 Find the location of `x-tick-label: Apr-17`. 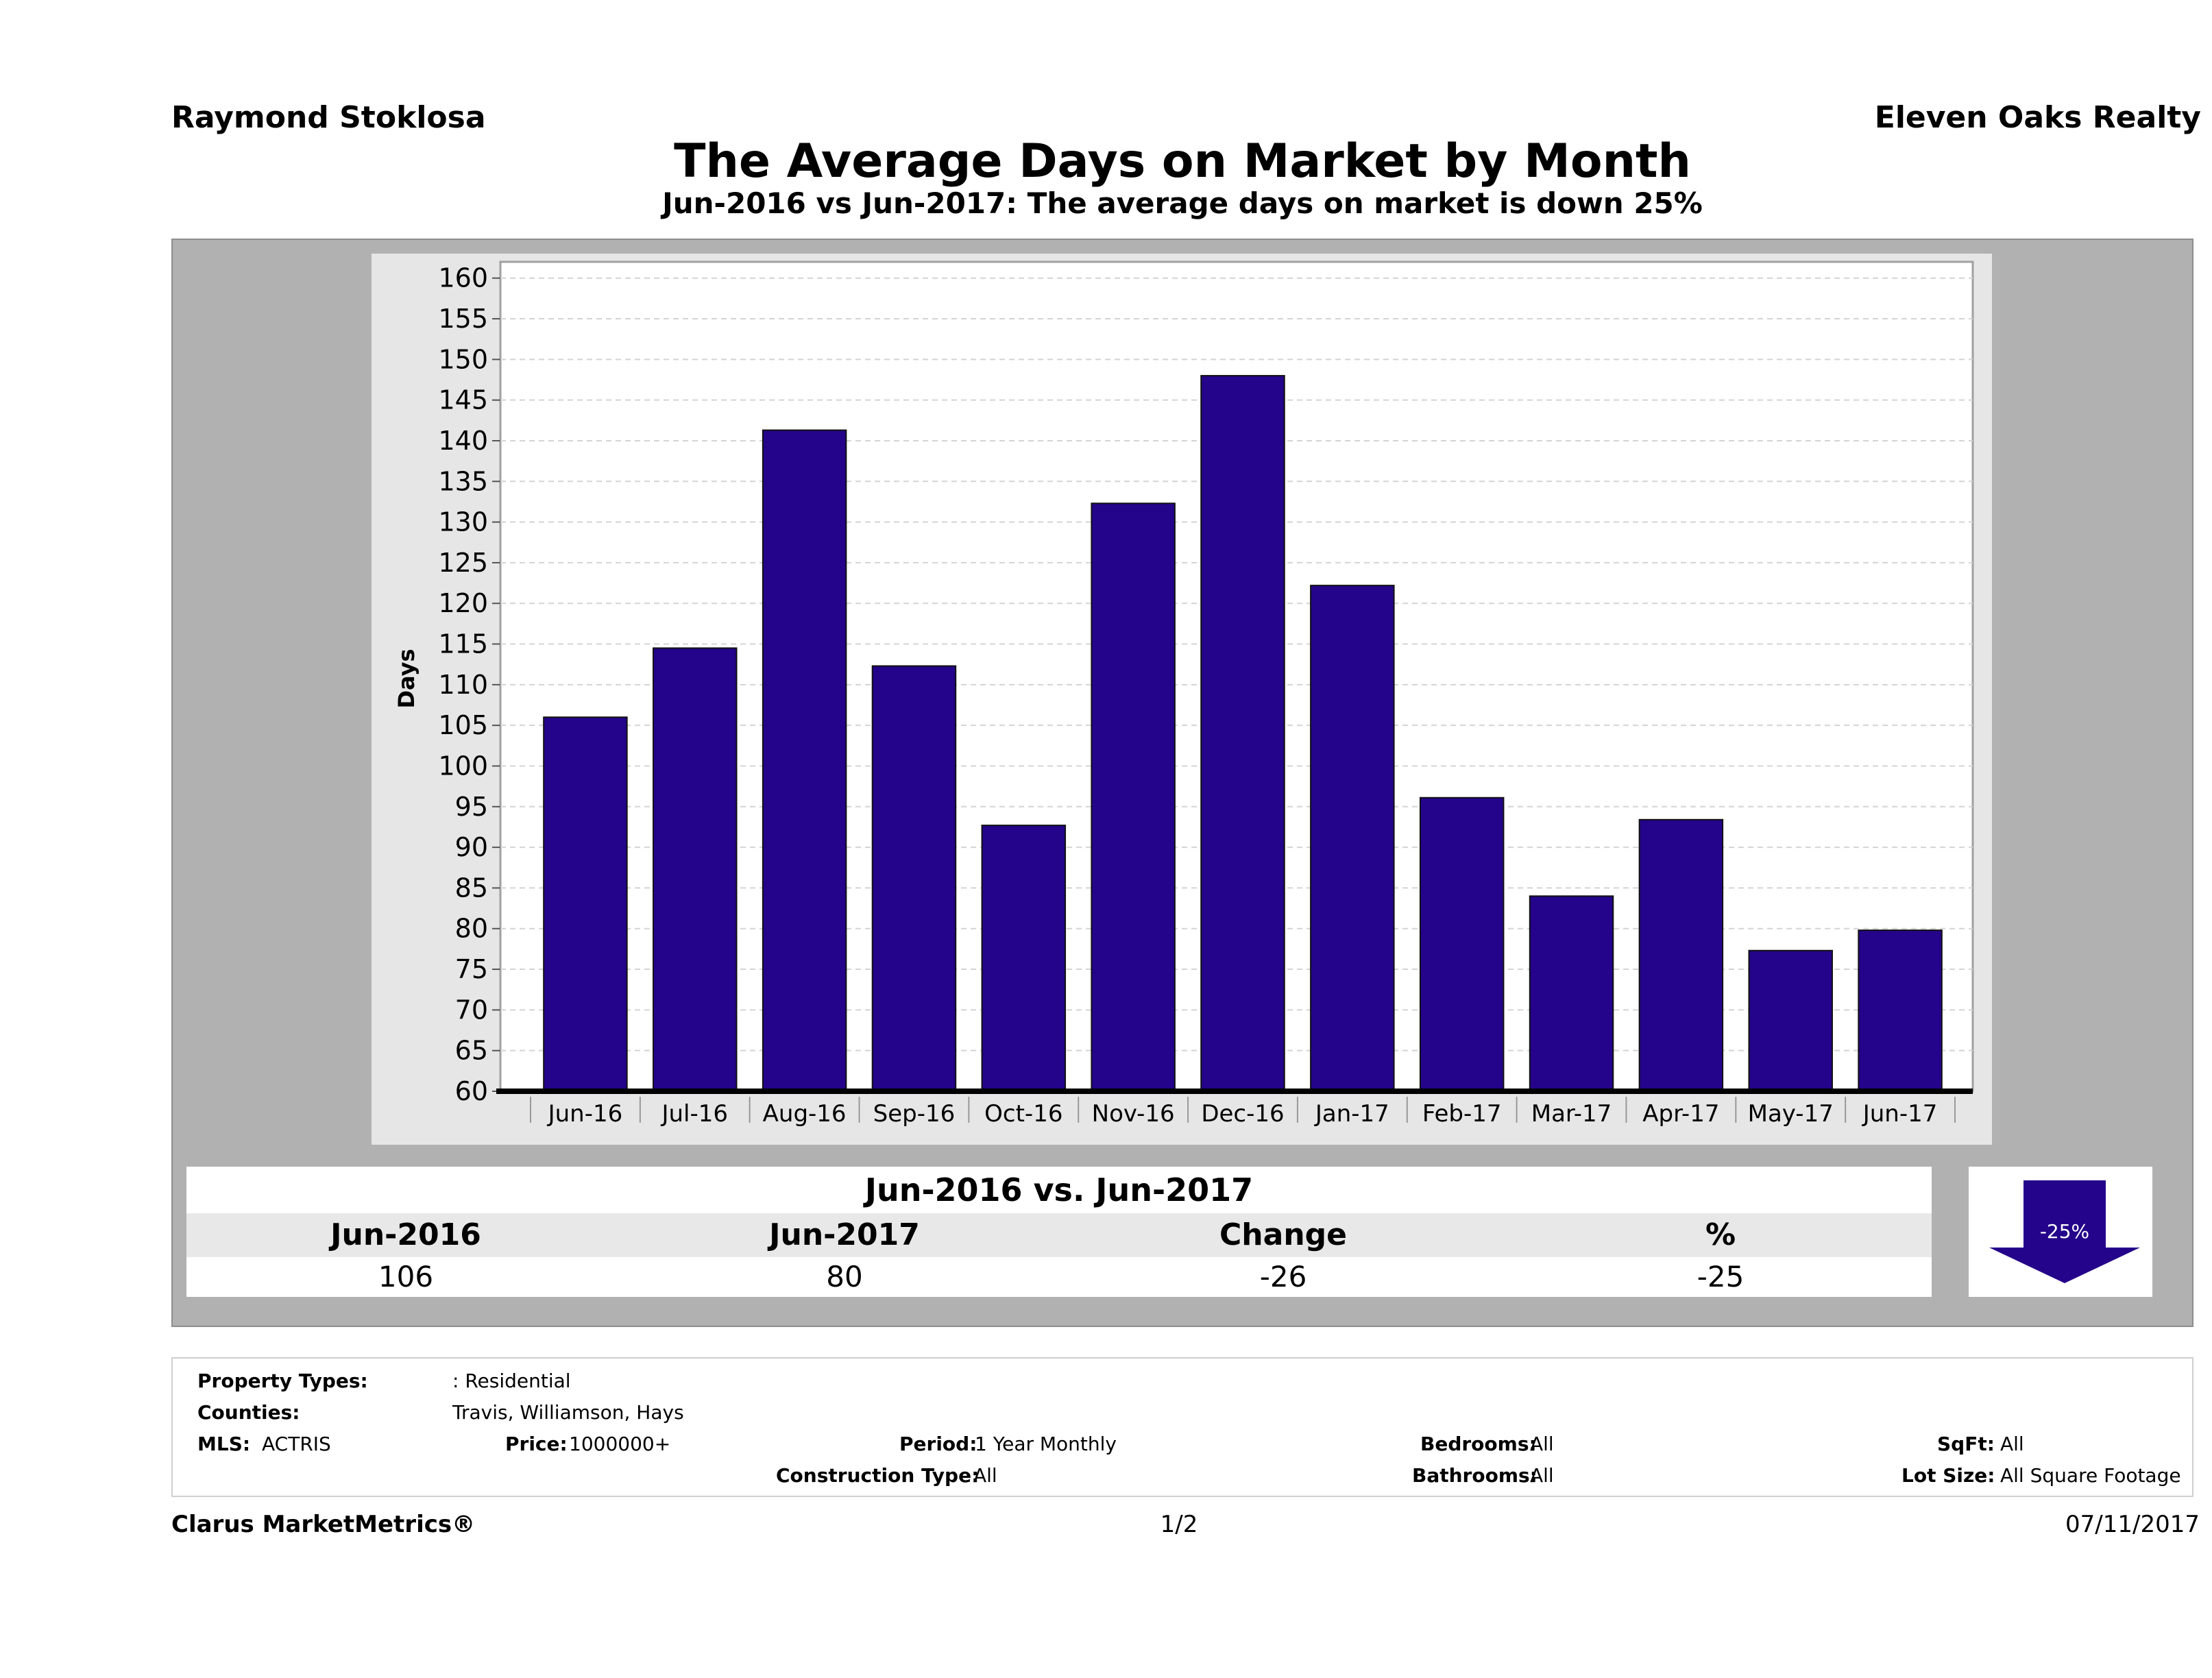

x-tick-label: Apr-17 is located at coordinates (1680, 1114).